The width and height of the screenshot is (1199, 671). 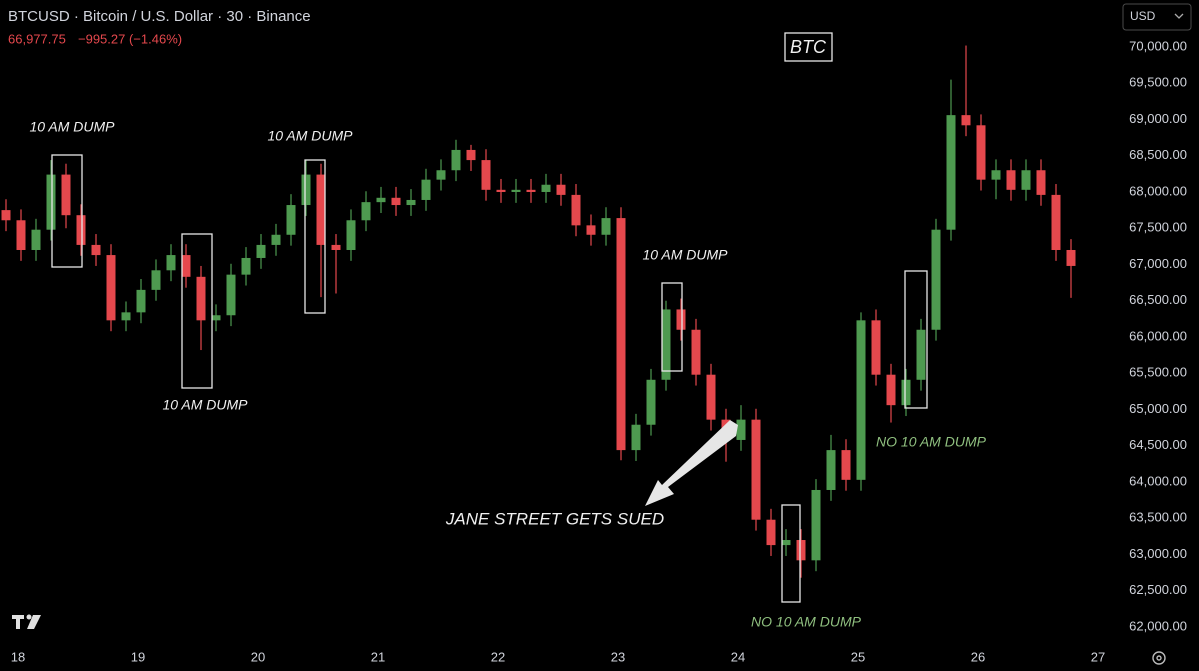 I want to click on settings-icon, so click(x=1159, y=658).